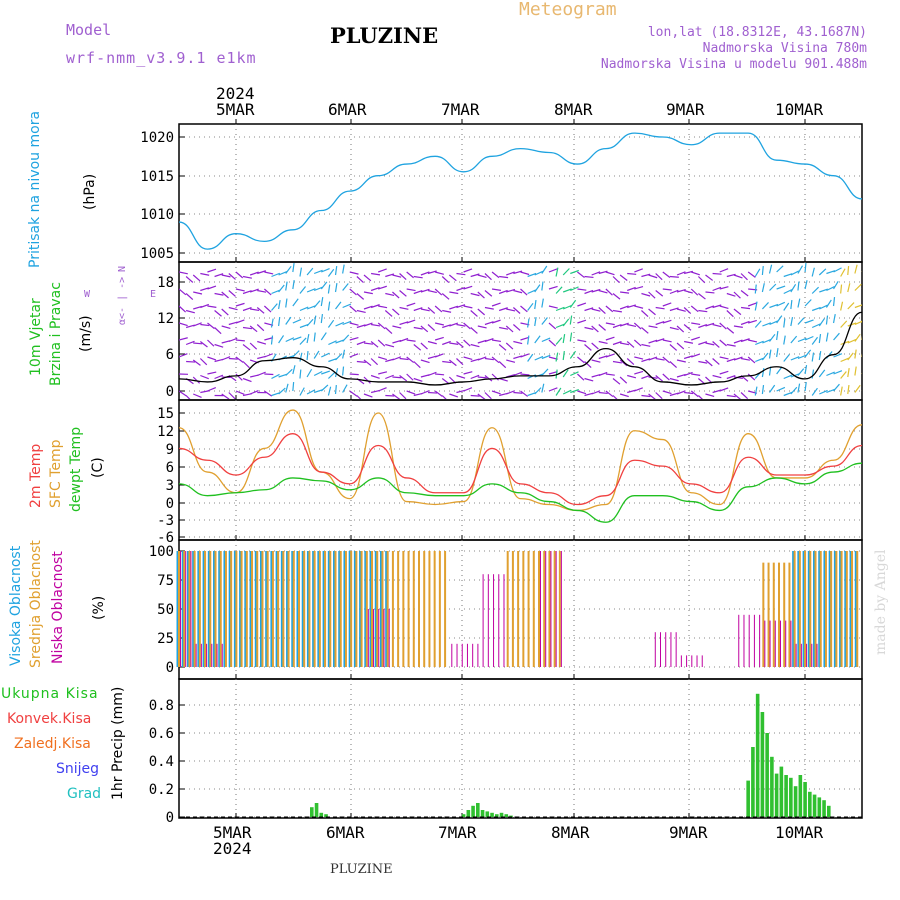  Describe the element at coordinates (170, 450) in the screenshot. I see `y-tick-label: 9` at that location.